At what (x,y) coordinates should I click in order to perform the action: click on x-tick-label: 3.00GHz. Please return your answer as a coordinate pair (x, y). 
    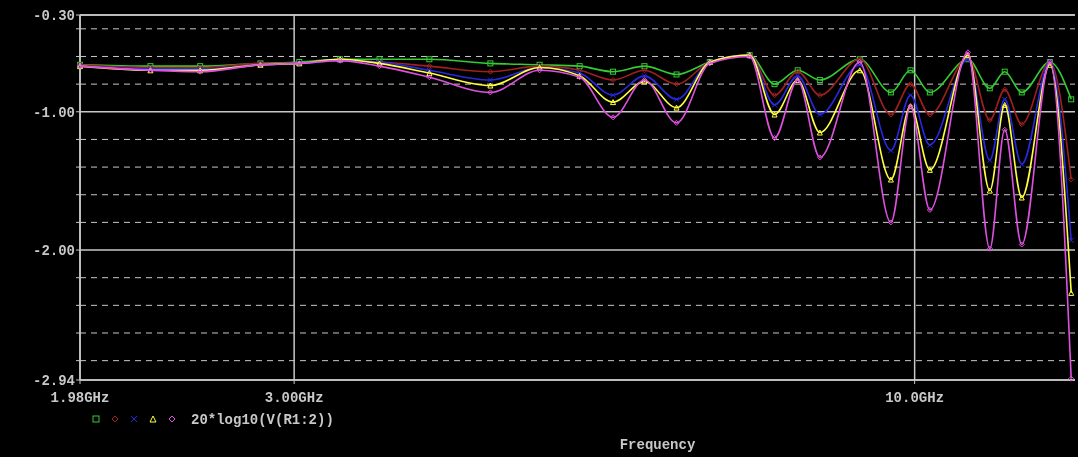
    Looking at the image, I should click on (294, 398).